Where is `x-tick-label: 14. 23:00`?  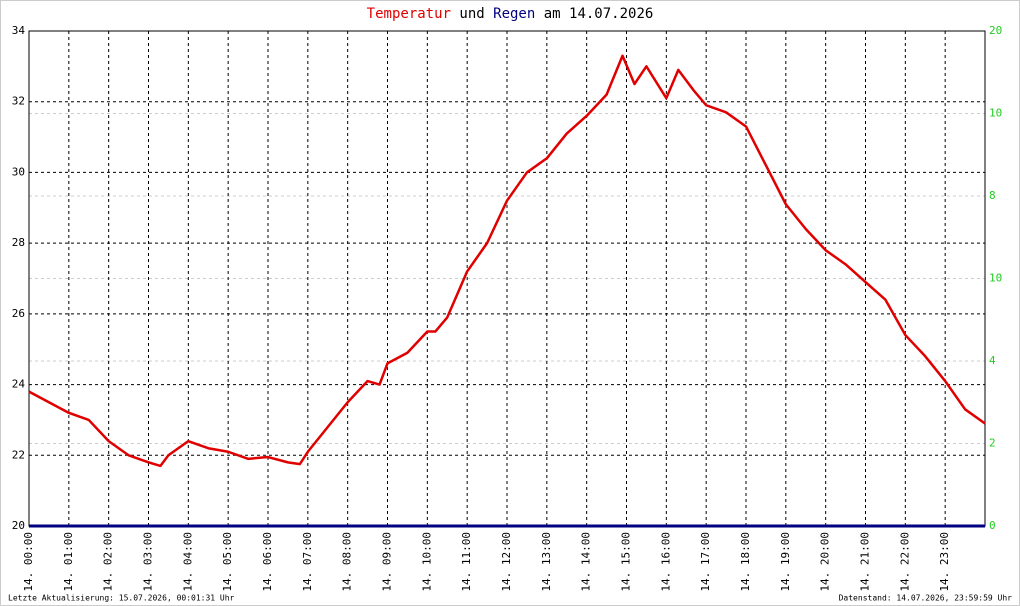
x-tick-label: 14. 23:00 is located at coordinates (944, 562).